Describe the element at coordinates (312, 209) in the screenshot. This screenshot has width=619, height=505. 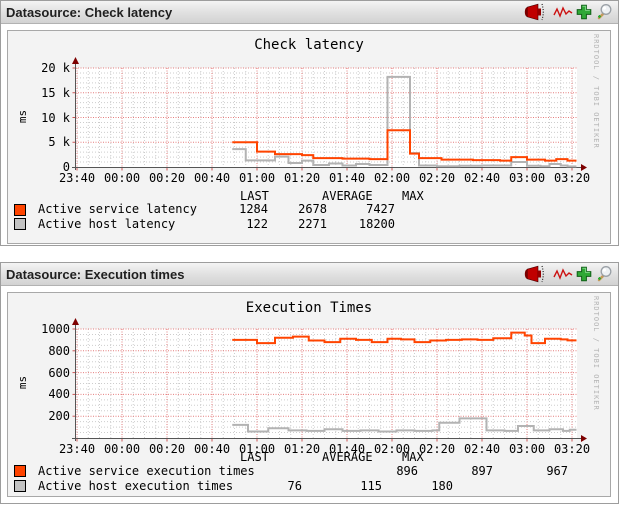
I see `legend-value-average: 2678` at that location.